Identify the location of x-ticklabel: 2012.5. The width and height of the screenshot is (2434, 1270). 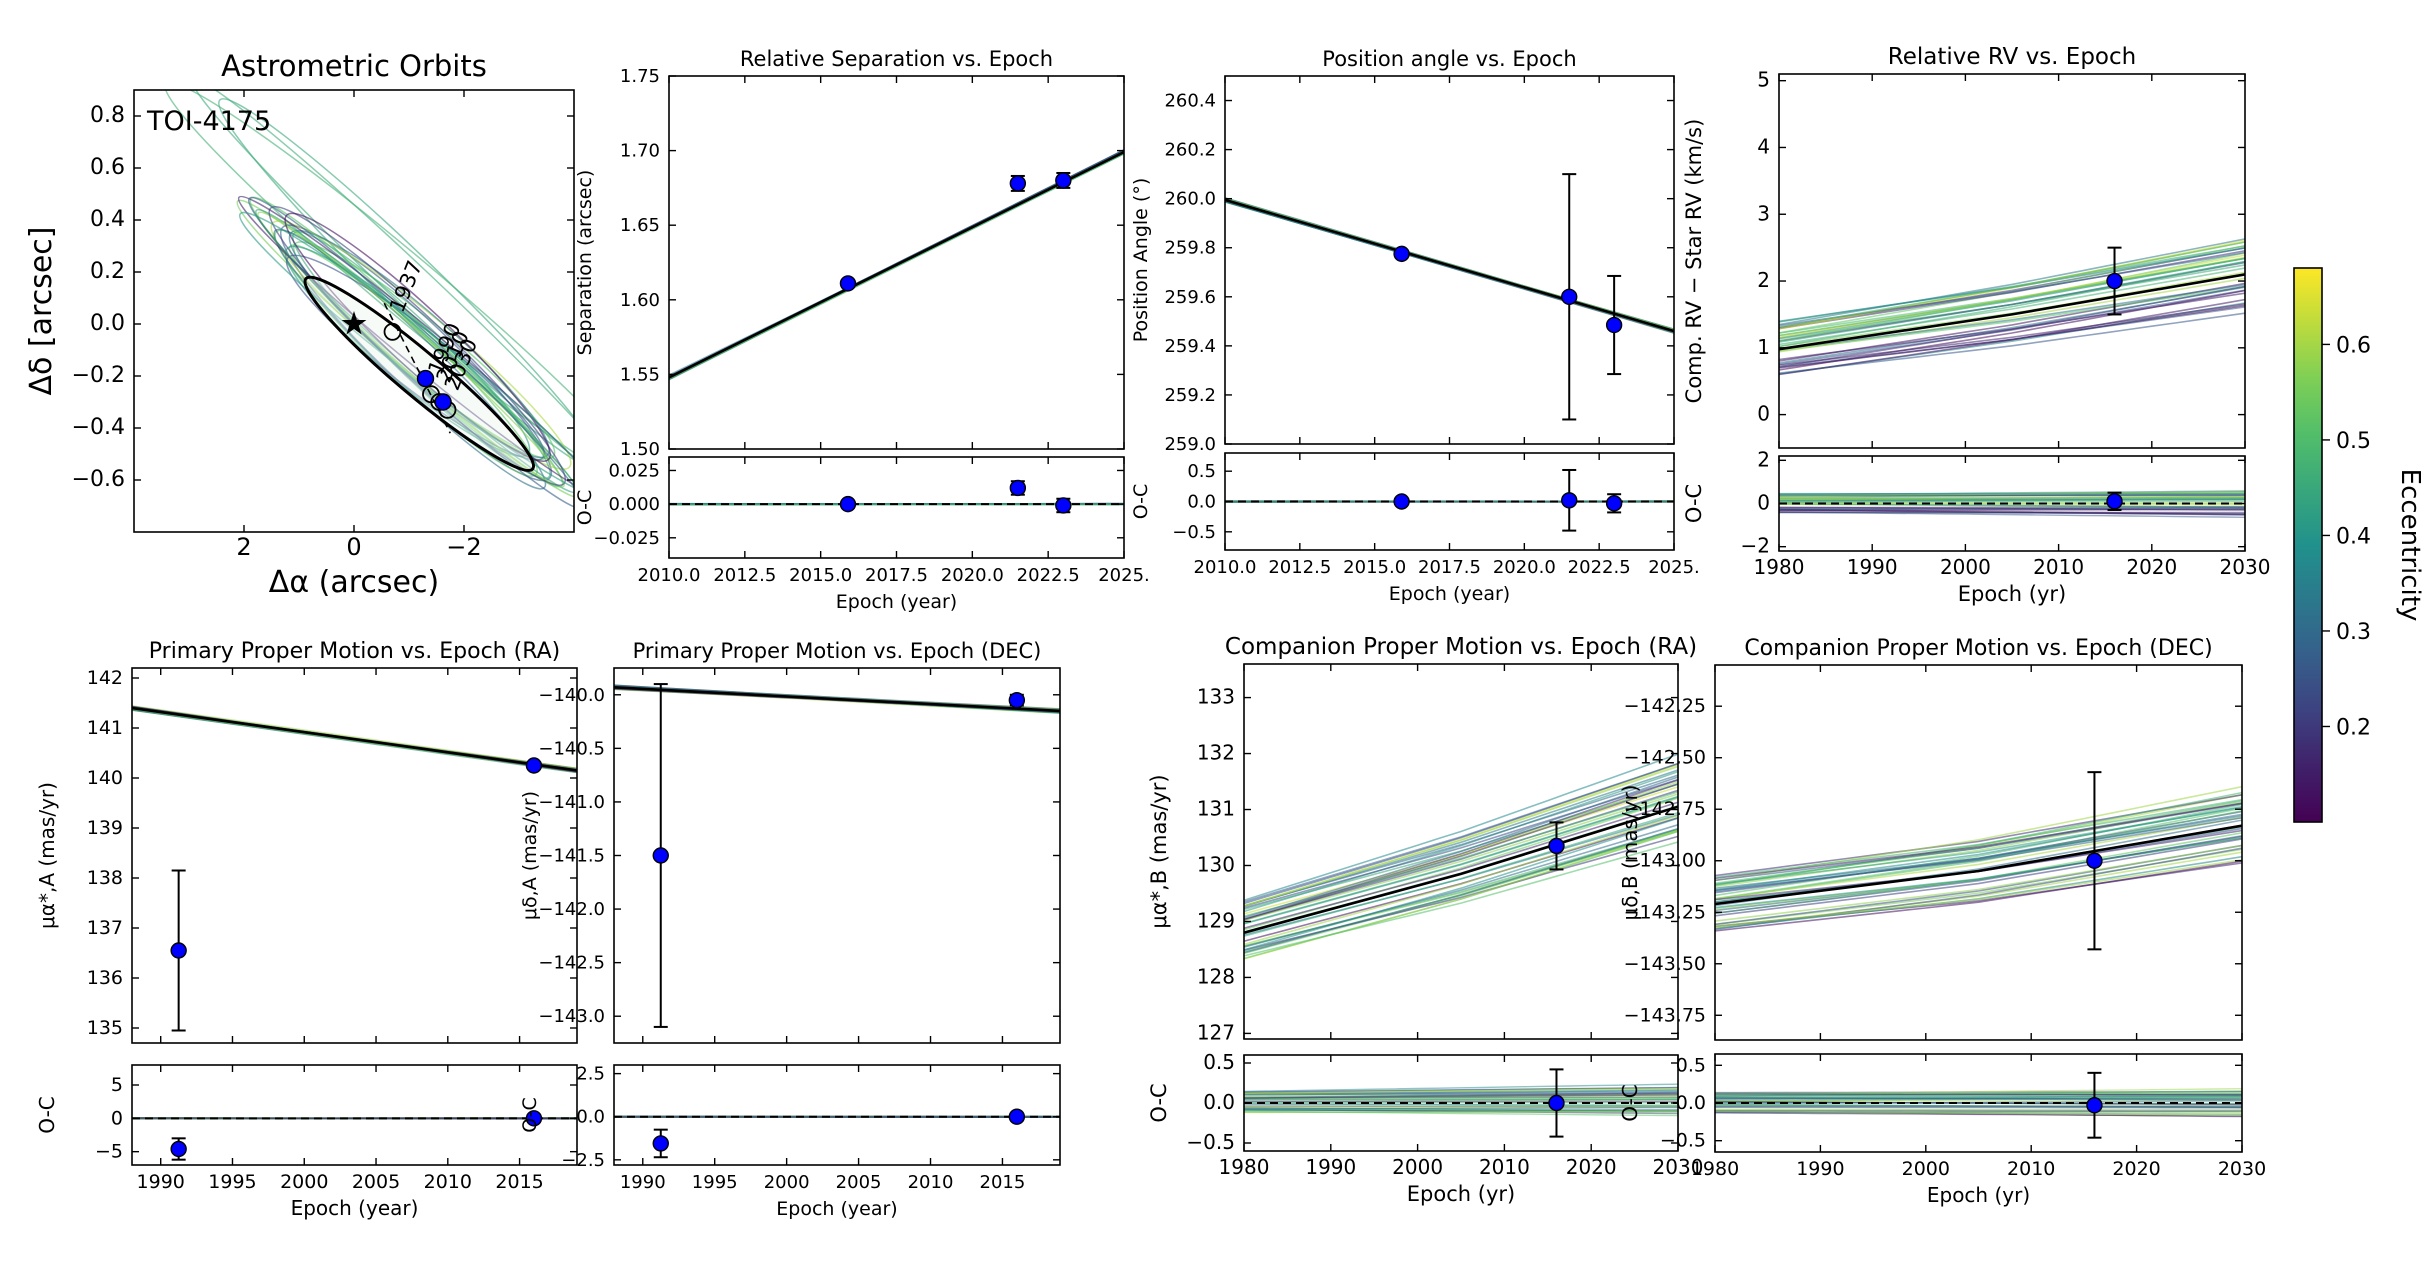
(1299, 567).